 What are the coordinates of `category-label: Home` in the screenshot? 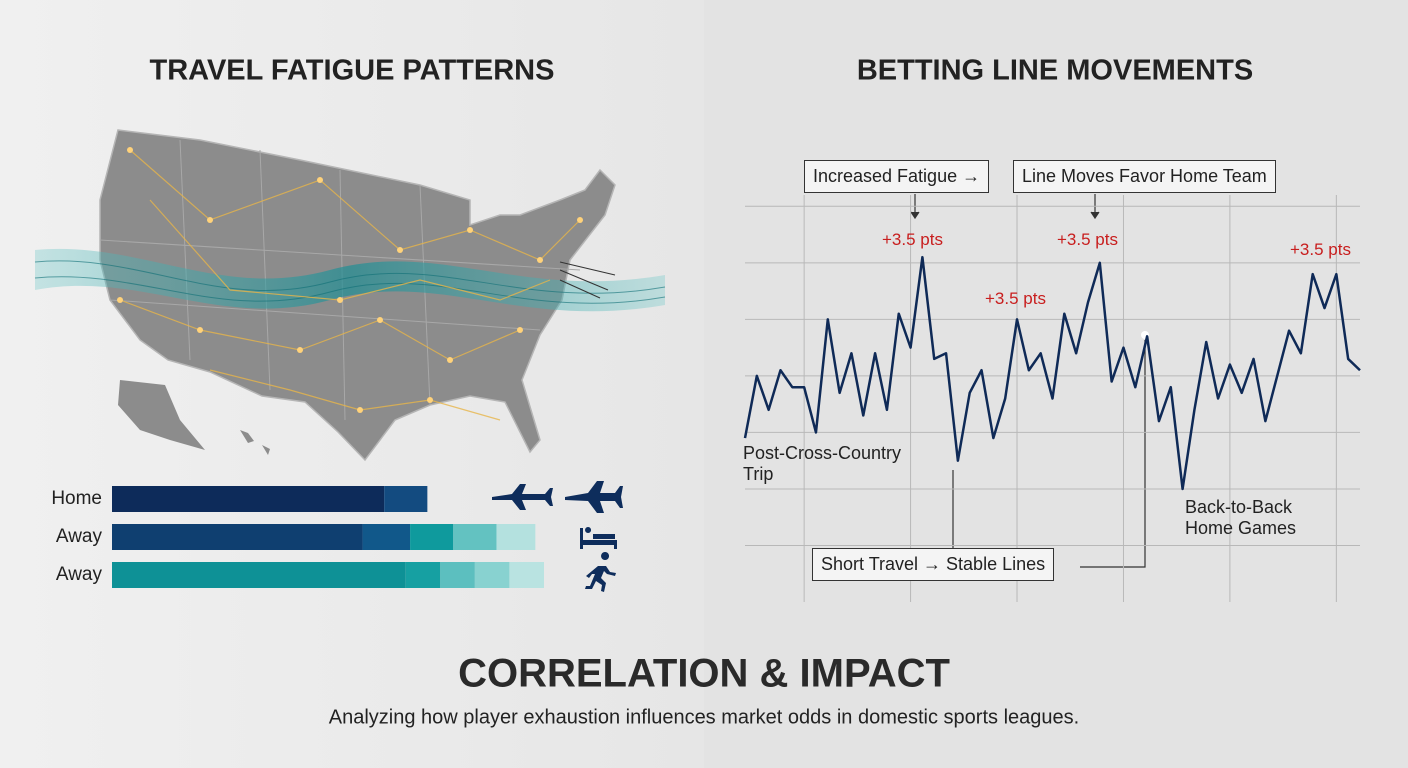 It's located at (76, 498).